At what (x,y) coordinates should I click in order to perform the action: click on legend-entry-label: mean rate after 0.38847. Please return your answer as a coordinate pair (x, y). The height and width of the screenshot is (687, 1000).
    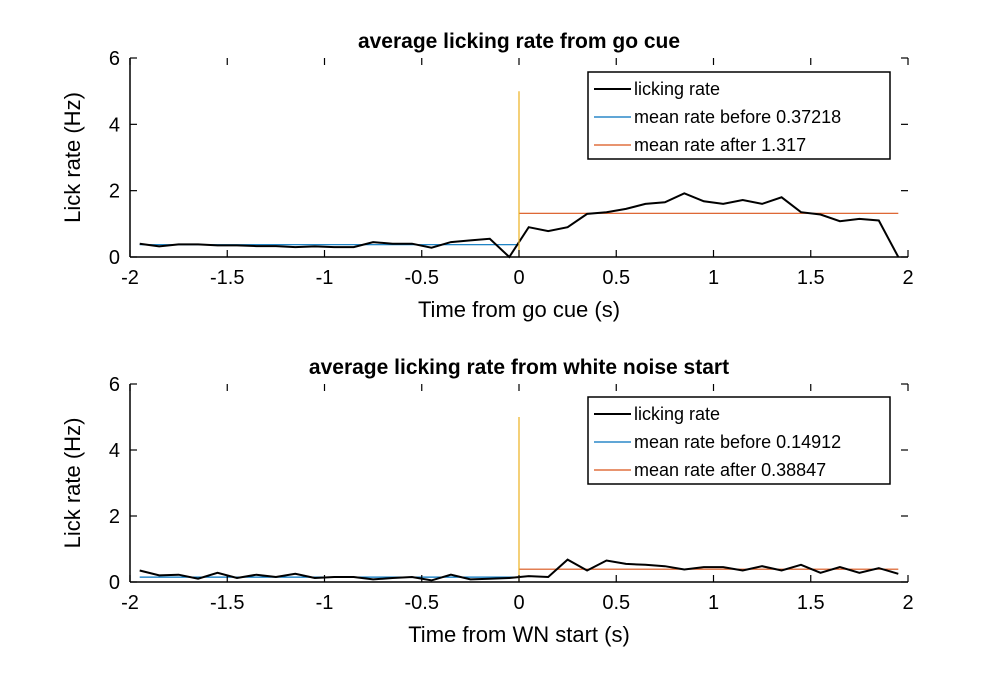
    Looking at the image, I should click on (730, 470).